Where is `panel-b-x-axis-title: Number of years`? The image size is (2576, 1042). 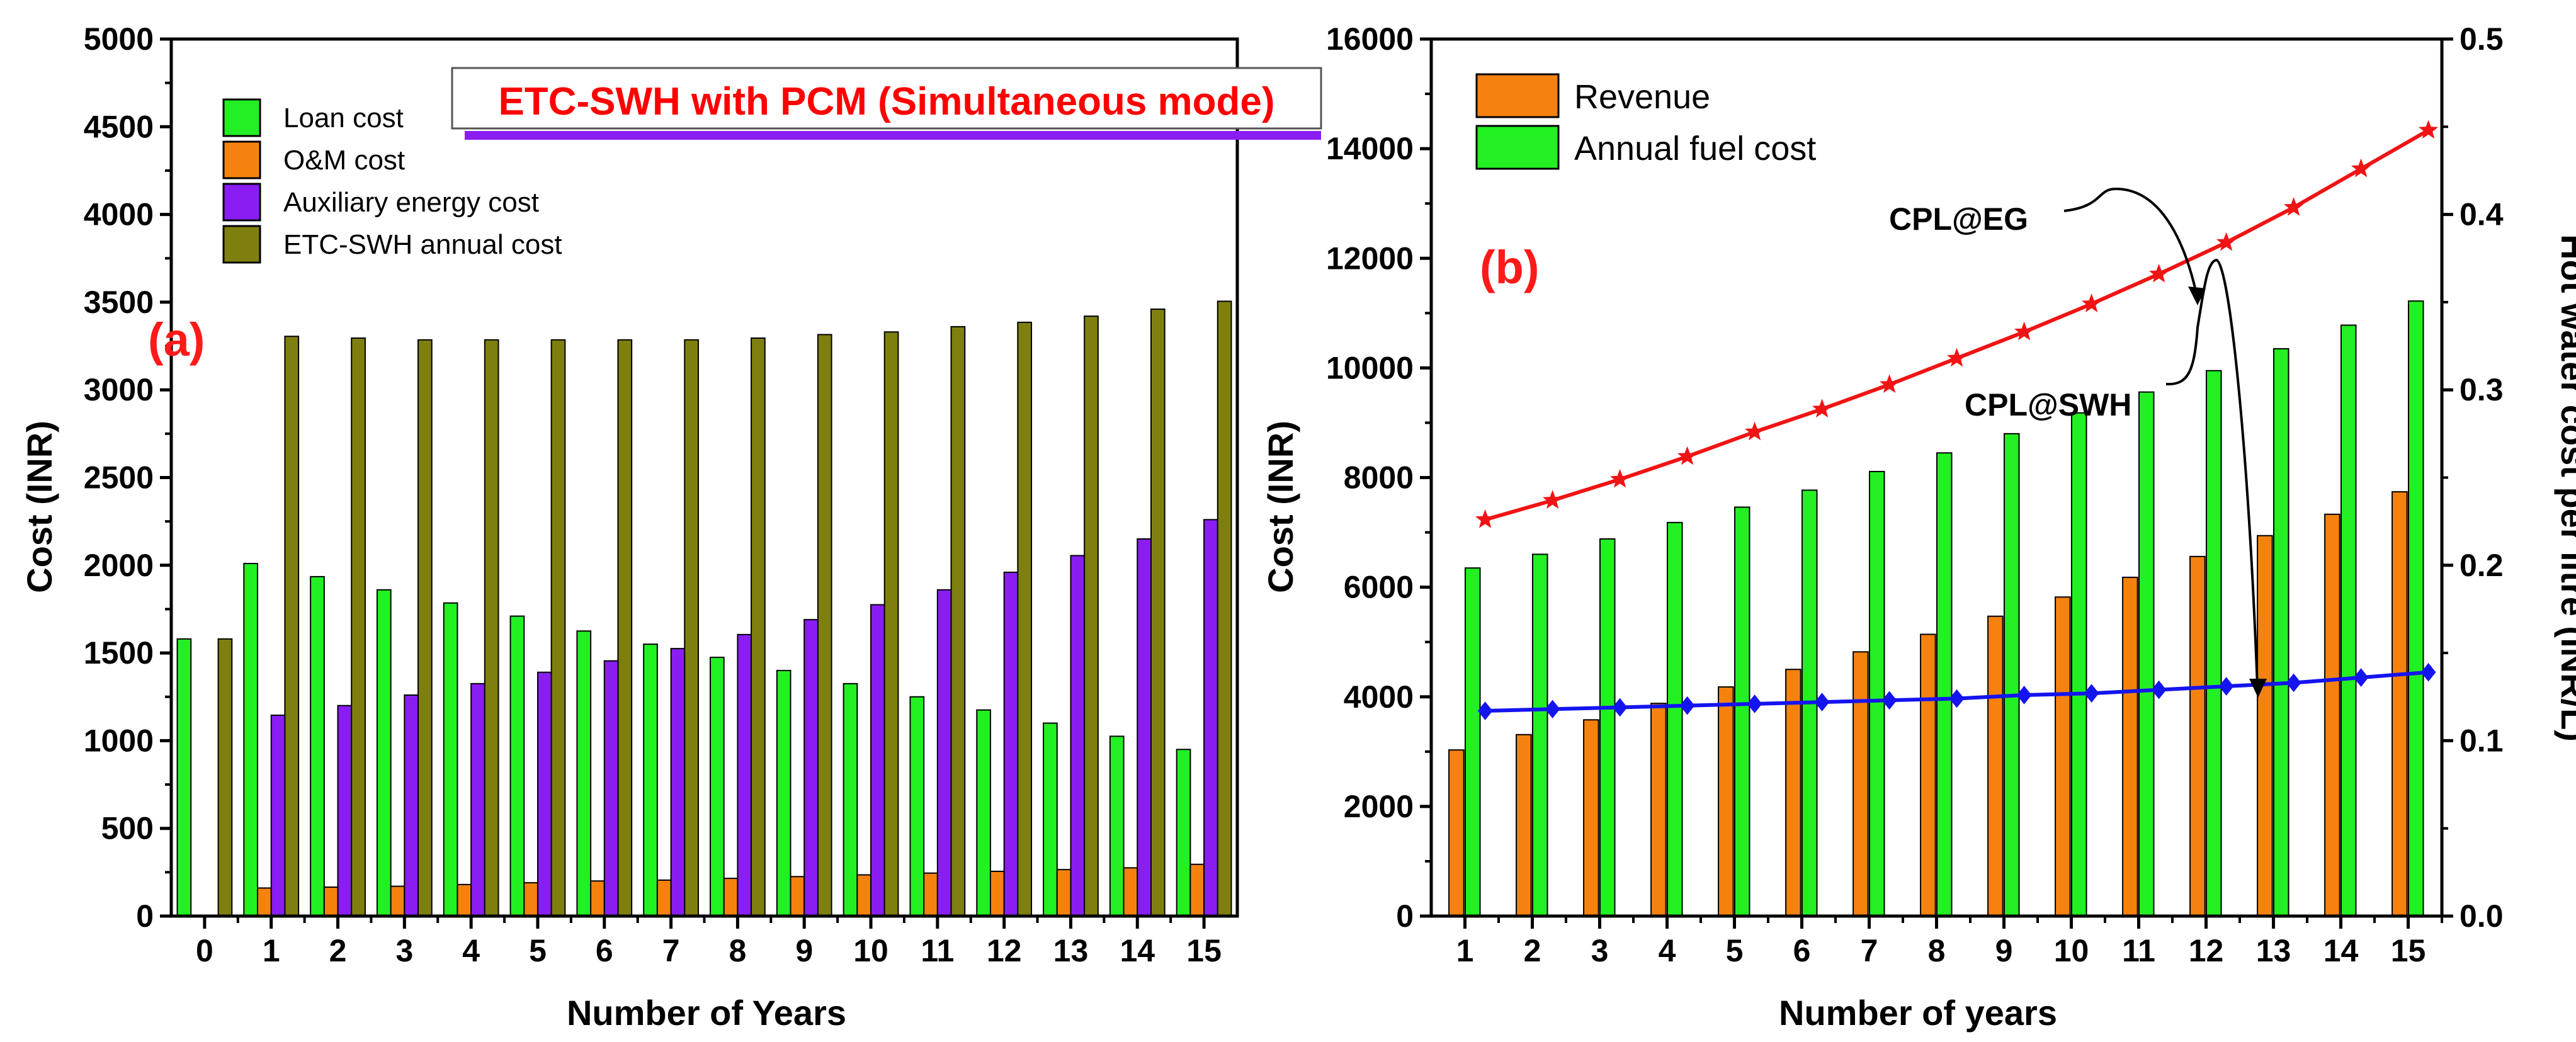 panel-b-x-axis-title: Number of years is located at coordinates (1918, 1013).